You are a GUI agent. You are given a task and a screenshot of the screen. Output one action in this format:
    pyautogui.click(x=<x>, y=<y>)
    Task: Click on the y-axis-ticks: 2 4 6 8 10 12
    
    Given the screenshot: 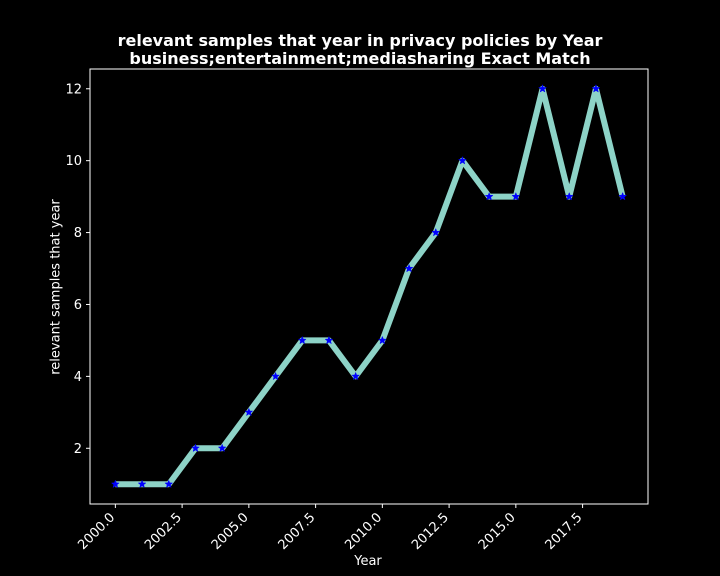 What is the action you would take?
    pyautogui.click(x=77, y=269)
    